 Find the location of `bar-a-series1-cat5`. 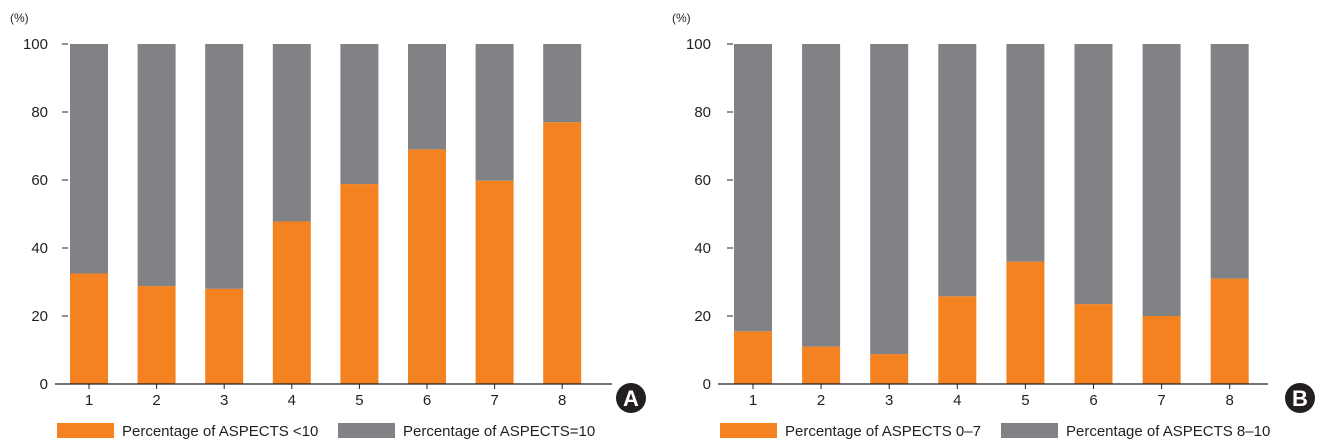

bar-a-series1-cat5 is located at coordinates (359, 114).